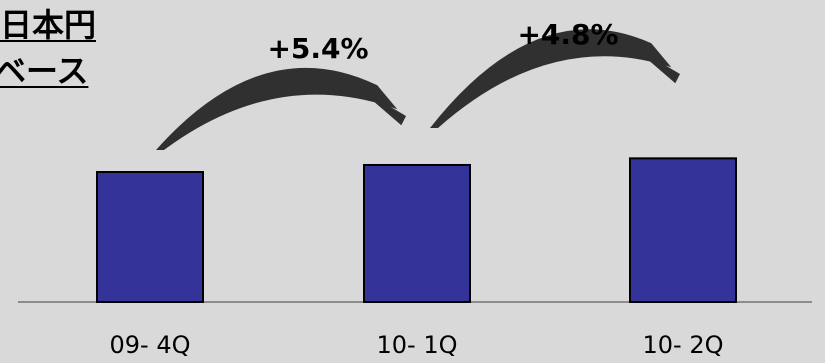 The height and width of the screenshot is (363, 825). Describe the element at coordinates (683, 345) in the screenshot. I see `x-tick-label-3: 10- 2Q` at that location.